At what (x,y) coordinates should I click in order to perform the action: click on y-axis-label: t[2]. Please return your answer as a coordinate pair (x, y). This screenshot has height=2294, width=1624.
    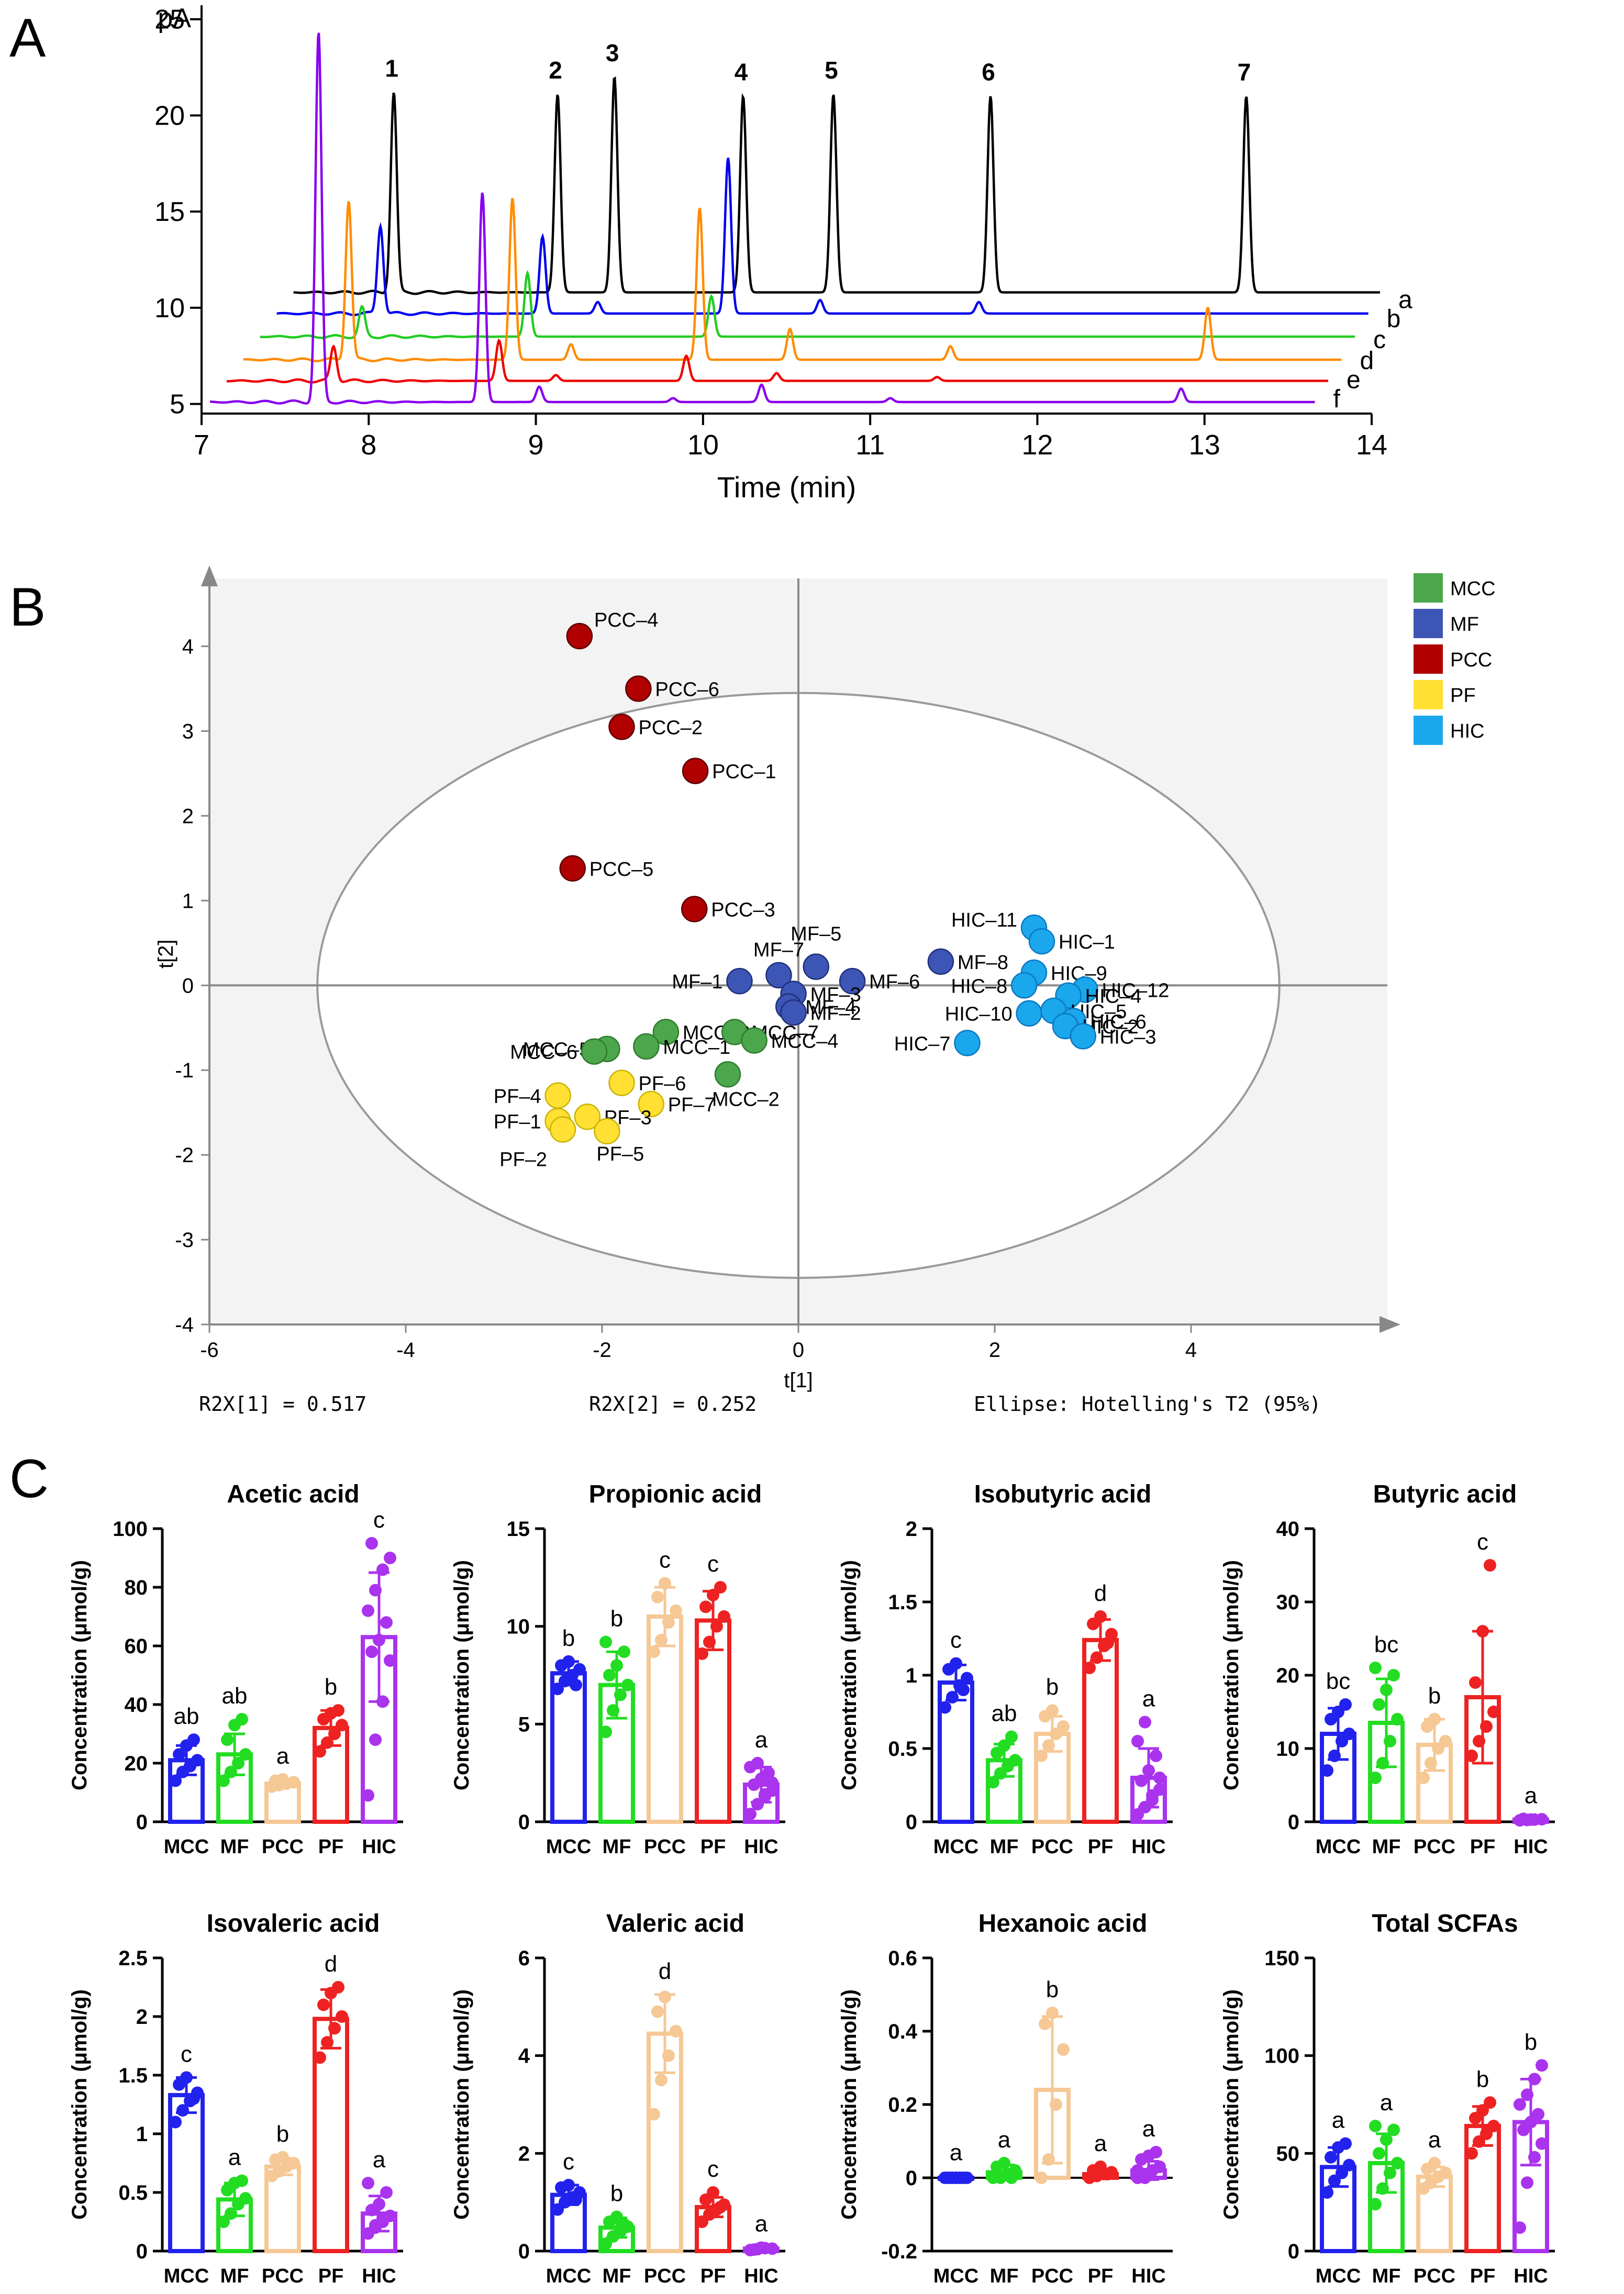
    Looking at the image, I should click on (165, 953).